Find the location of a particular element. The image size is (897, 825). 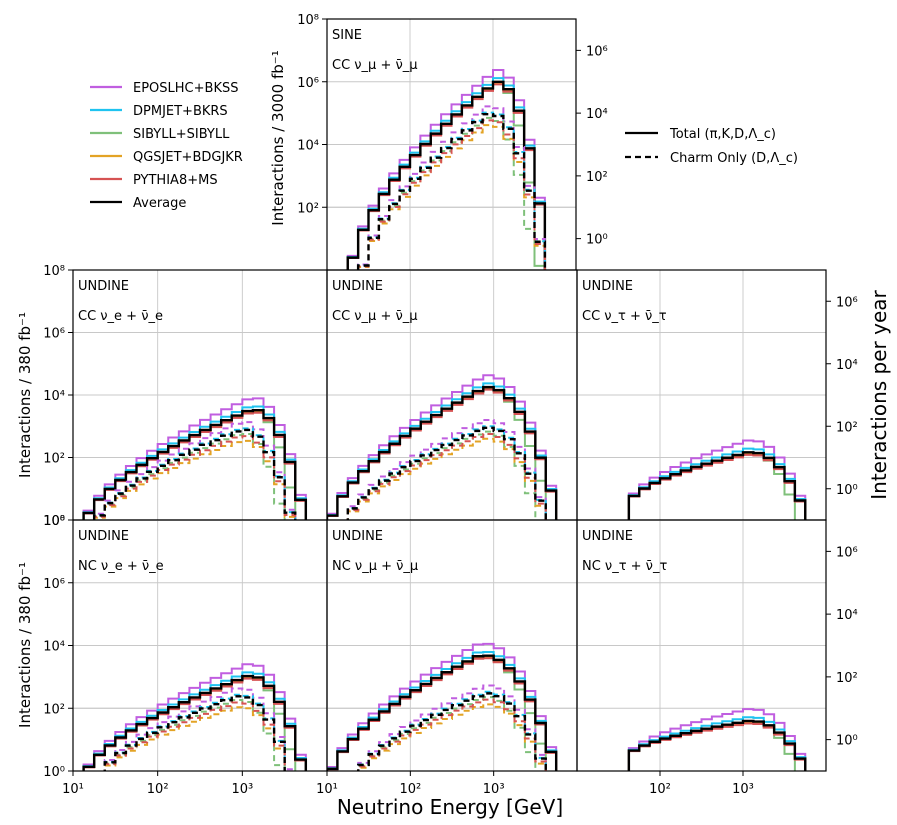

legend-label-average: Average is located at coordinates (159, 203).